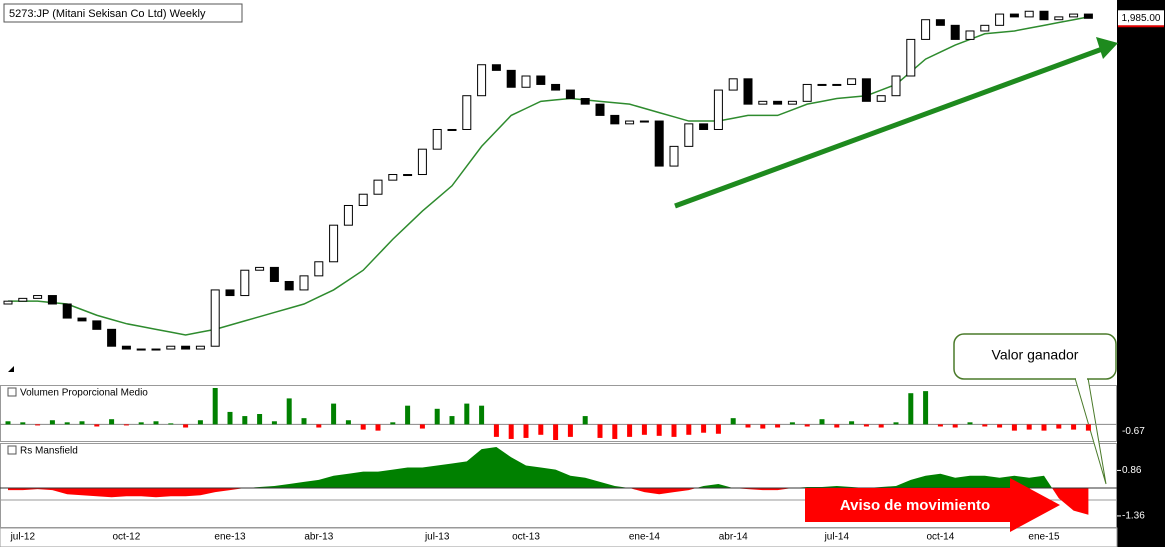 The width and height of the screenshot is (1165, 547). Describe the element at coordinates (437, 537) in the screenshot. I see `x-tick-label: jul-13` at that location.